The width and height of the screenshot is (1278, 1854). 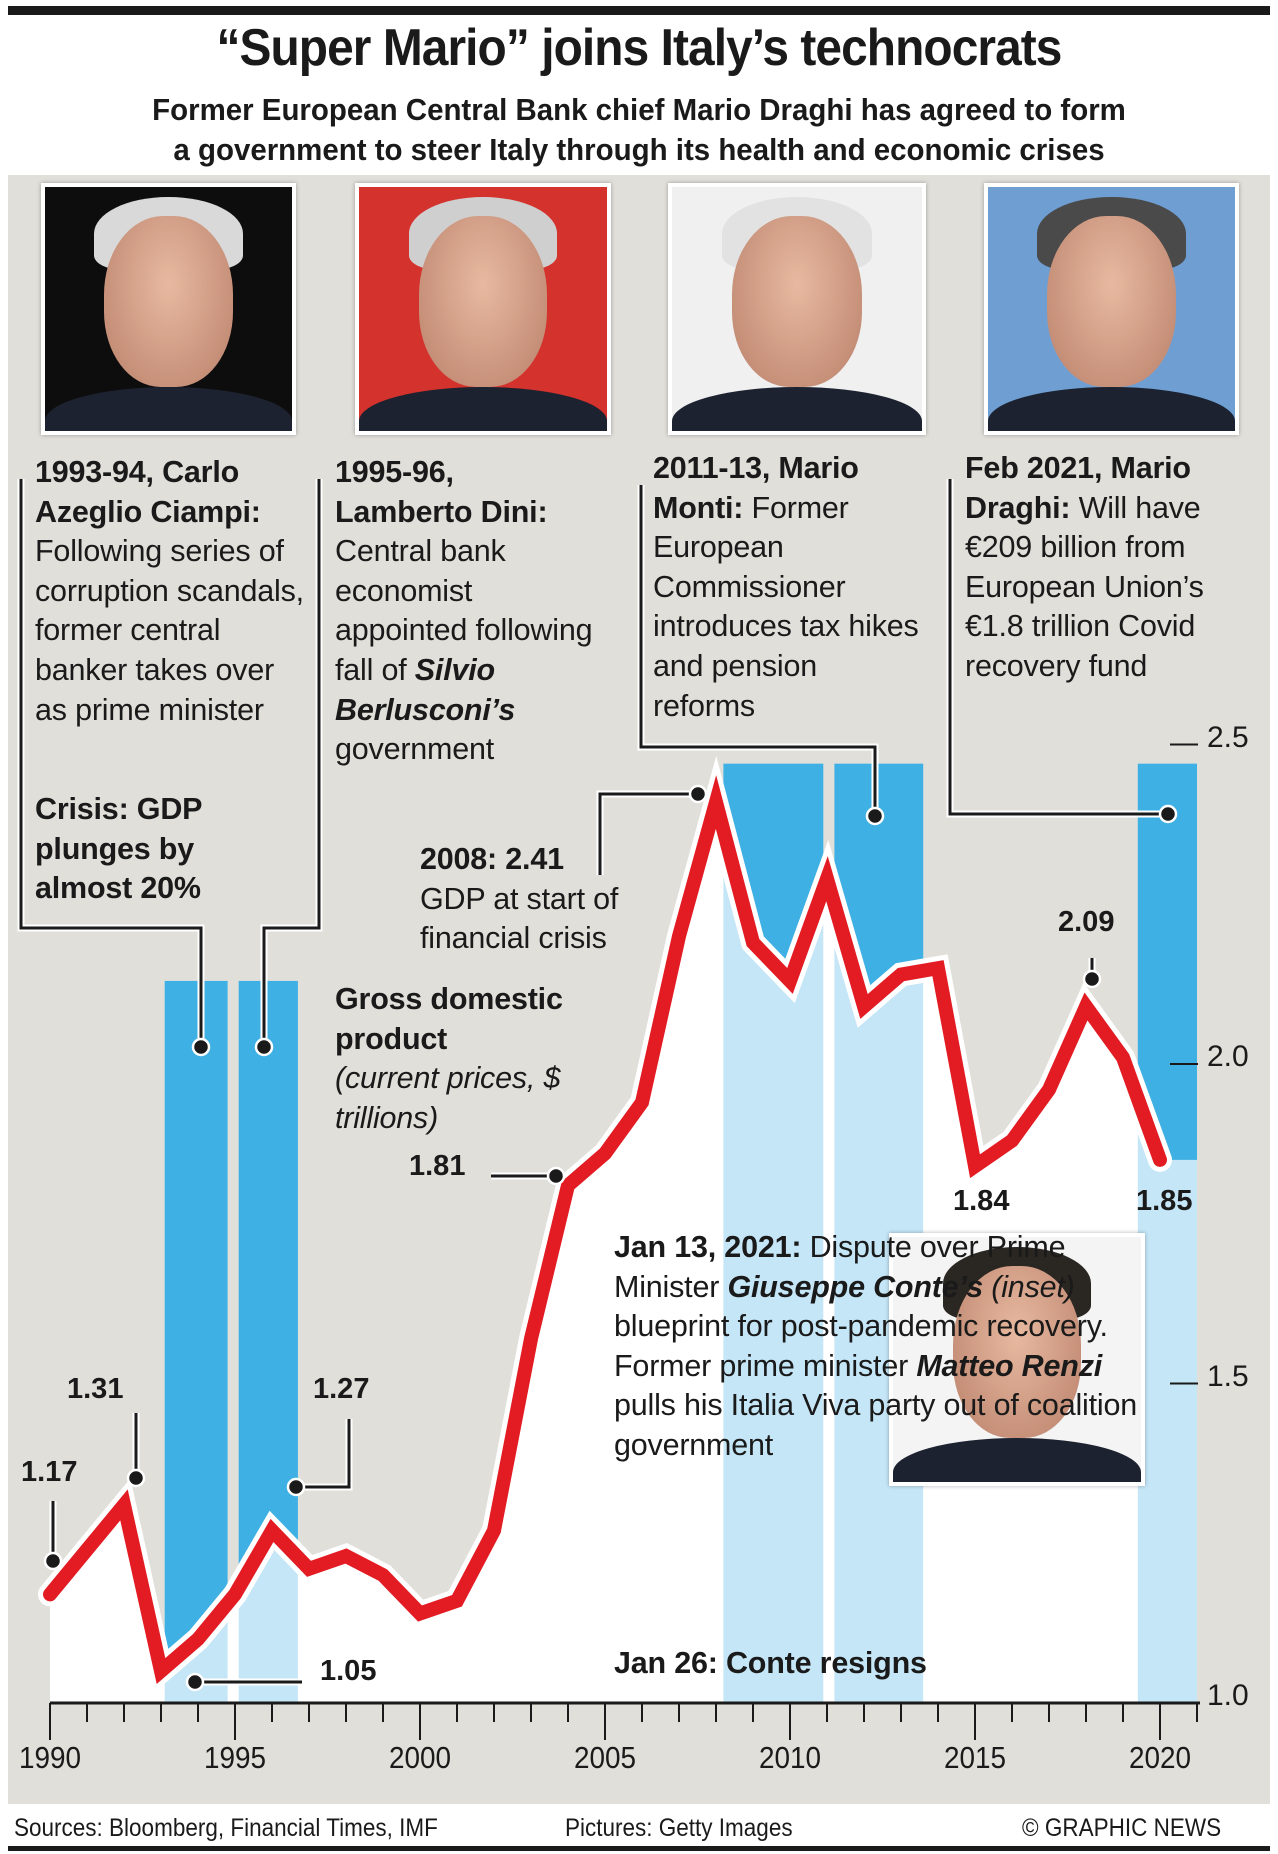 What do you see at coordinates (756, 488) in the screenshot?
I see `monti-heading: 2011-13, Mario Monti:` at bounding box center [756, 488].